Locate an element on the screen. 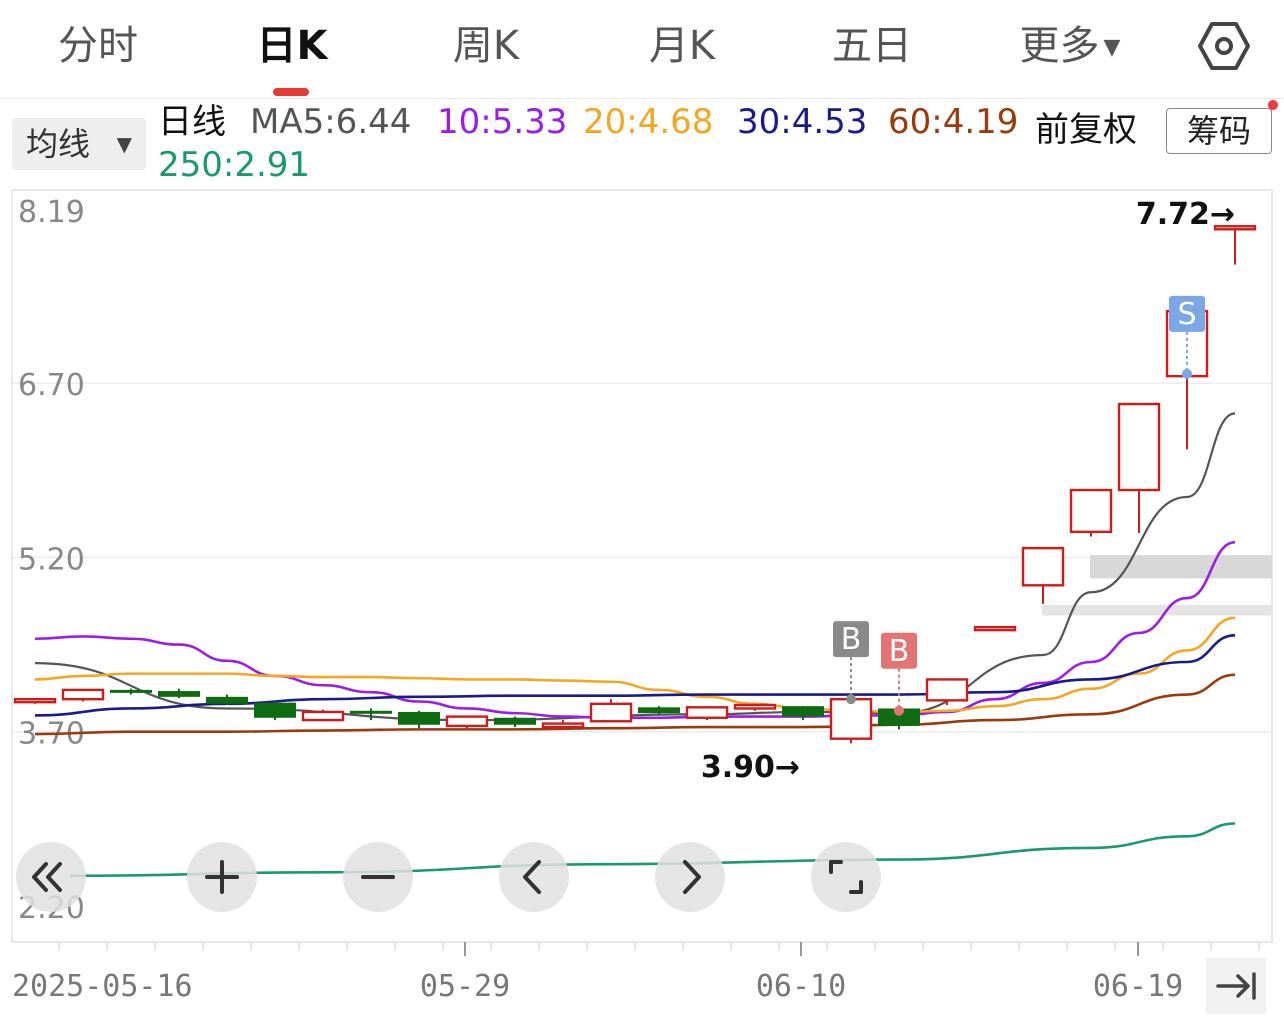 The image size is (1284, 1032). zoom-out-icon is located at coordinates (378, 877).